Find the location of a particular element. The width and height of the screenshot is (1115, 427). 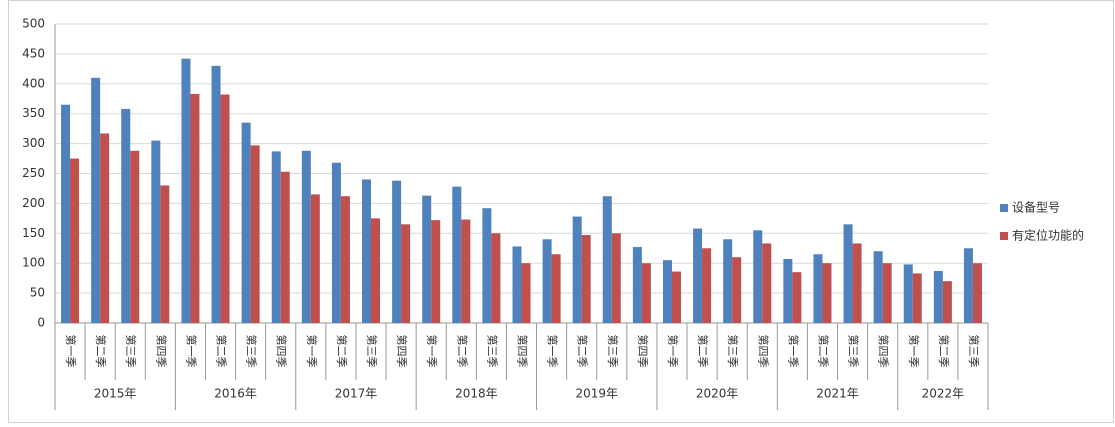

y-tick-label: 300 is located at coordinates (33, 143).